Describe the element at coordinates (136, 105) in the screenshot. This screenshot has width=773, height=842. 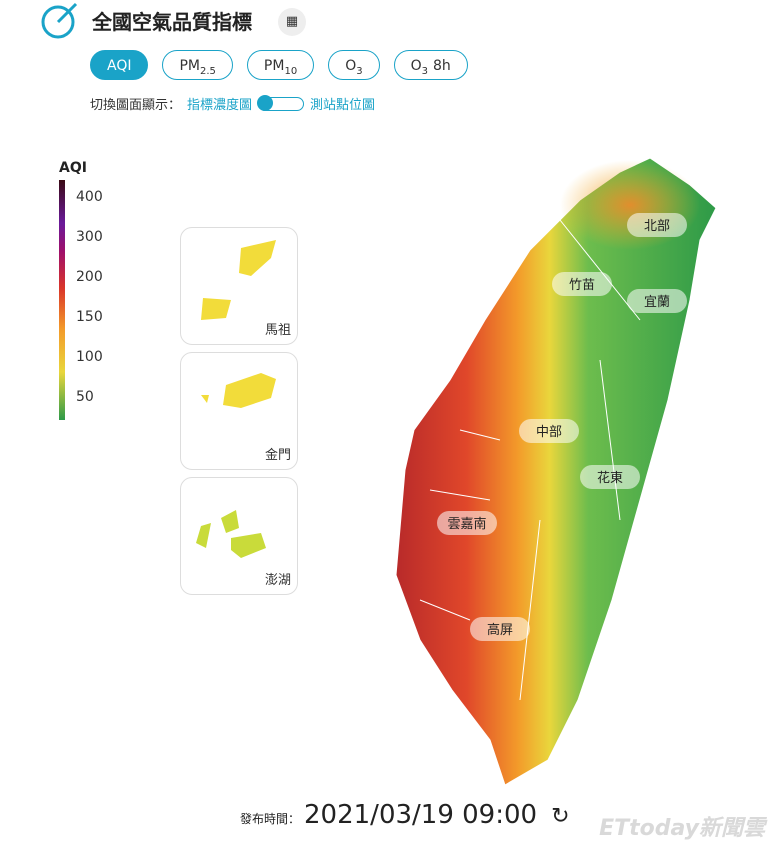
I see `toggle-label: 切換圖面顯示：` at that location.